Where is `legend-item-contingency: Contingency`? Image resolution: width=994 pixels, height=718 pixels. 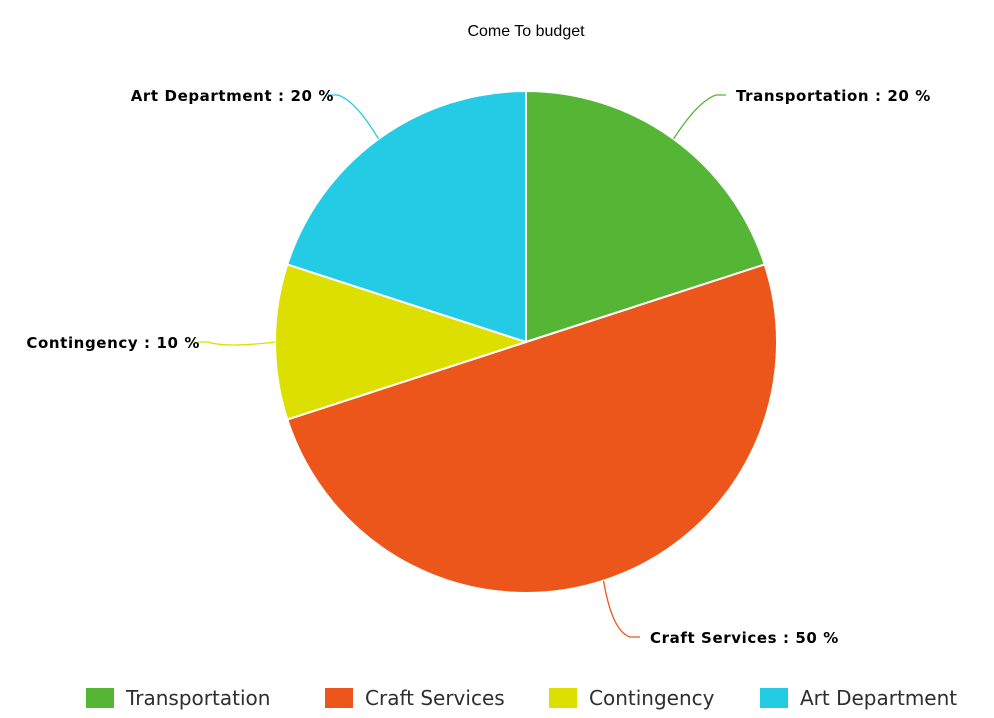
legend-item-contingency: Contingency is located at coordinates (632, 698).